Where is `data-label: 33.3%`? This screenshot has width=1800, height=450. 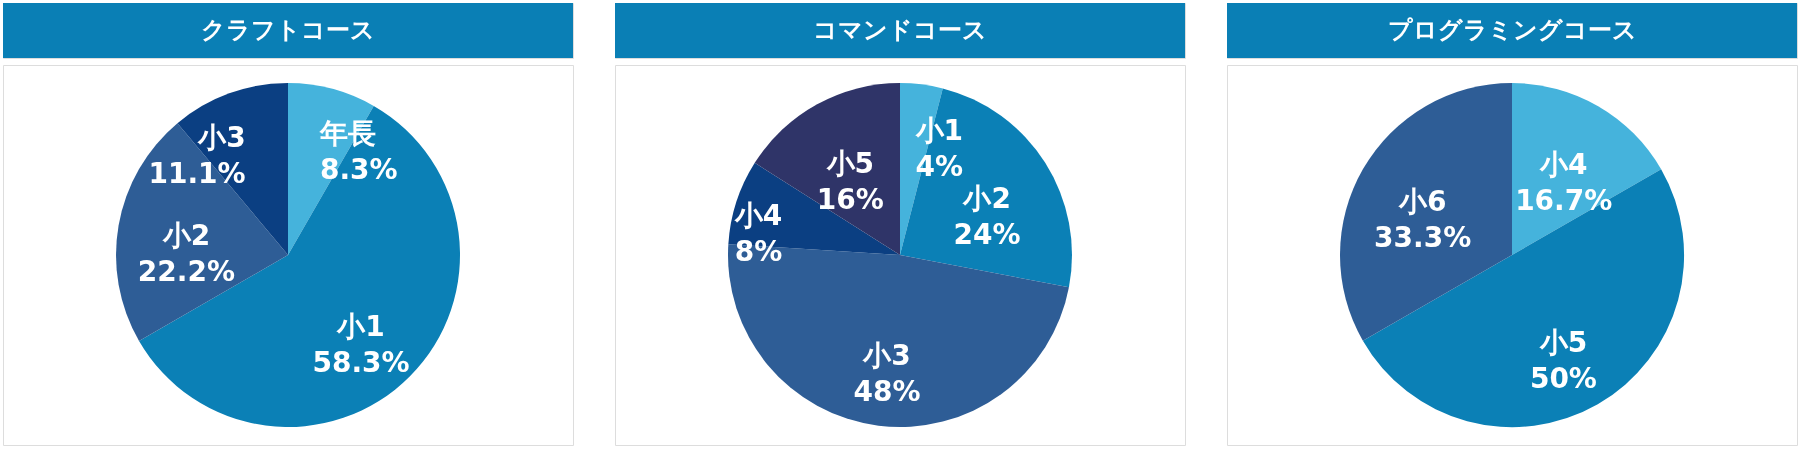
data-label: 33.3% is located at coordinates (1423, 238).